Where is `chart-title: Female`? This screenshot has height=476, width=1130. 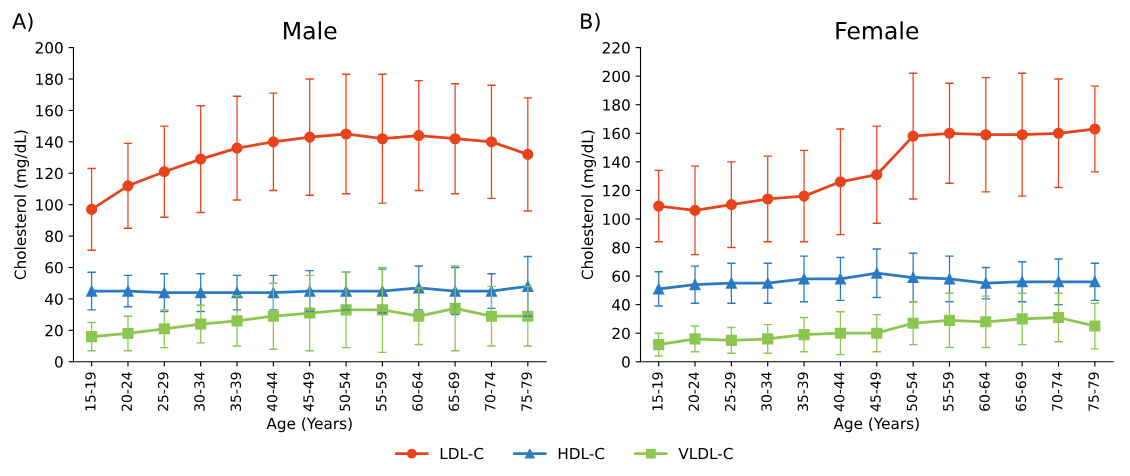 chart-title: Female is located at coordinates (877, 30).